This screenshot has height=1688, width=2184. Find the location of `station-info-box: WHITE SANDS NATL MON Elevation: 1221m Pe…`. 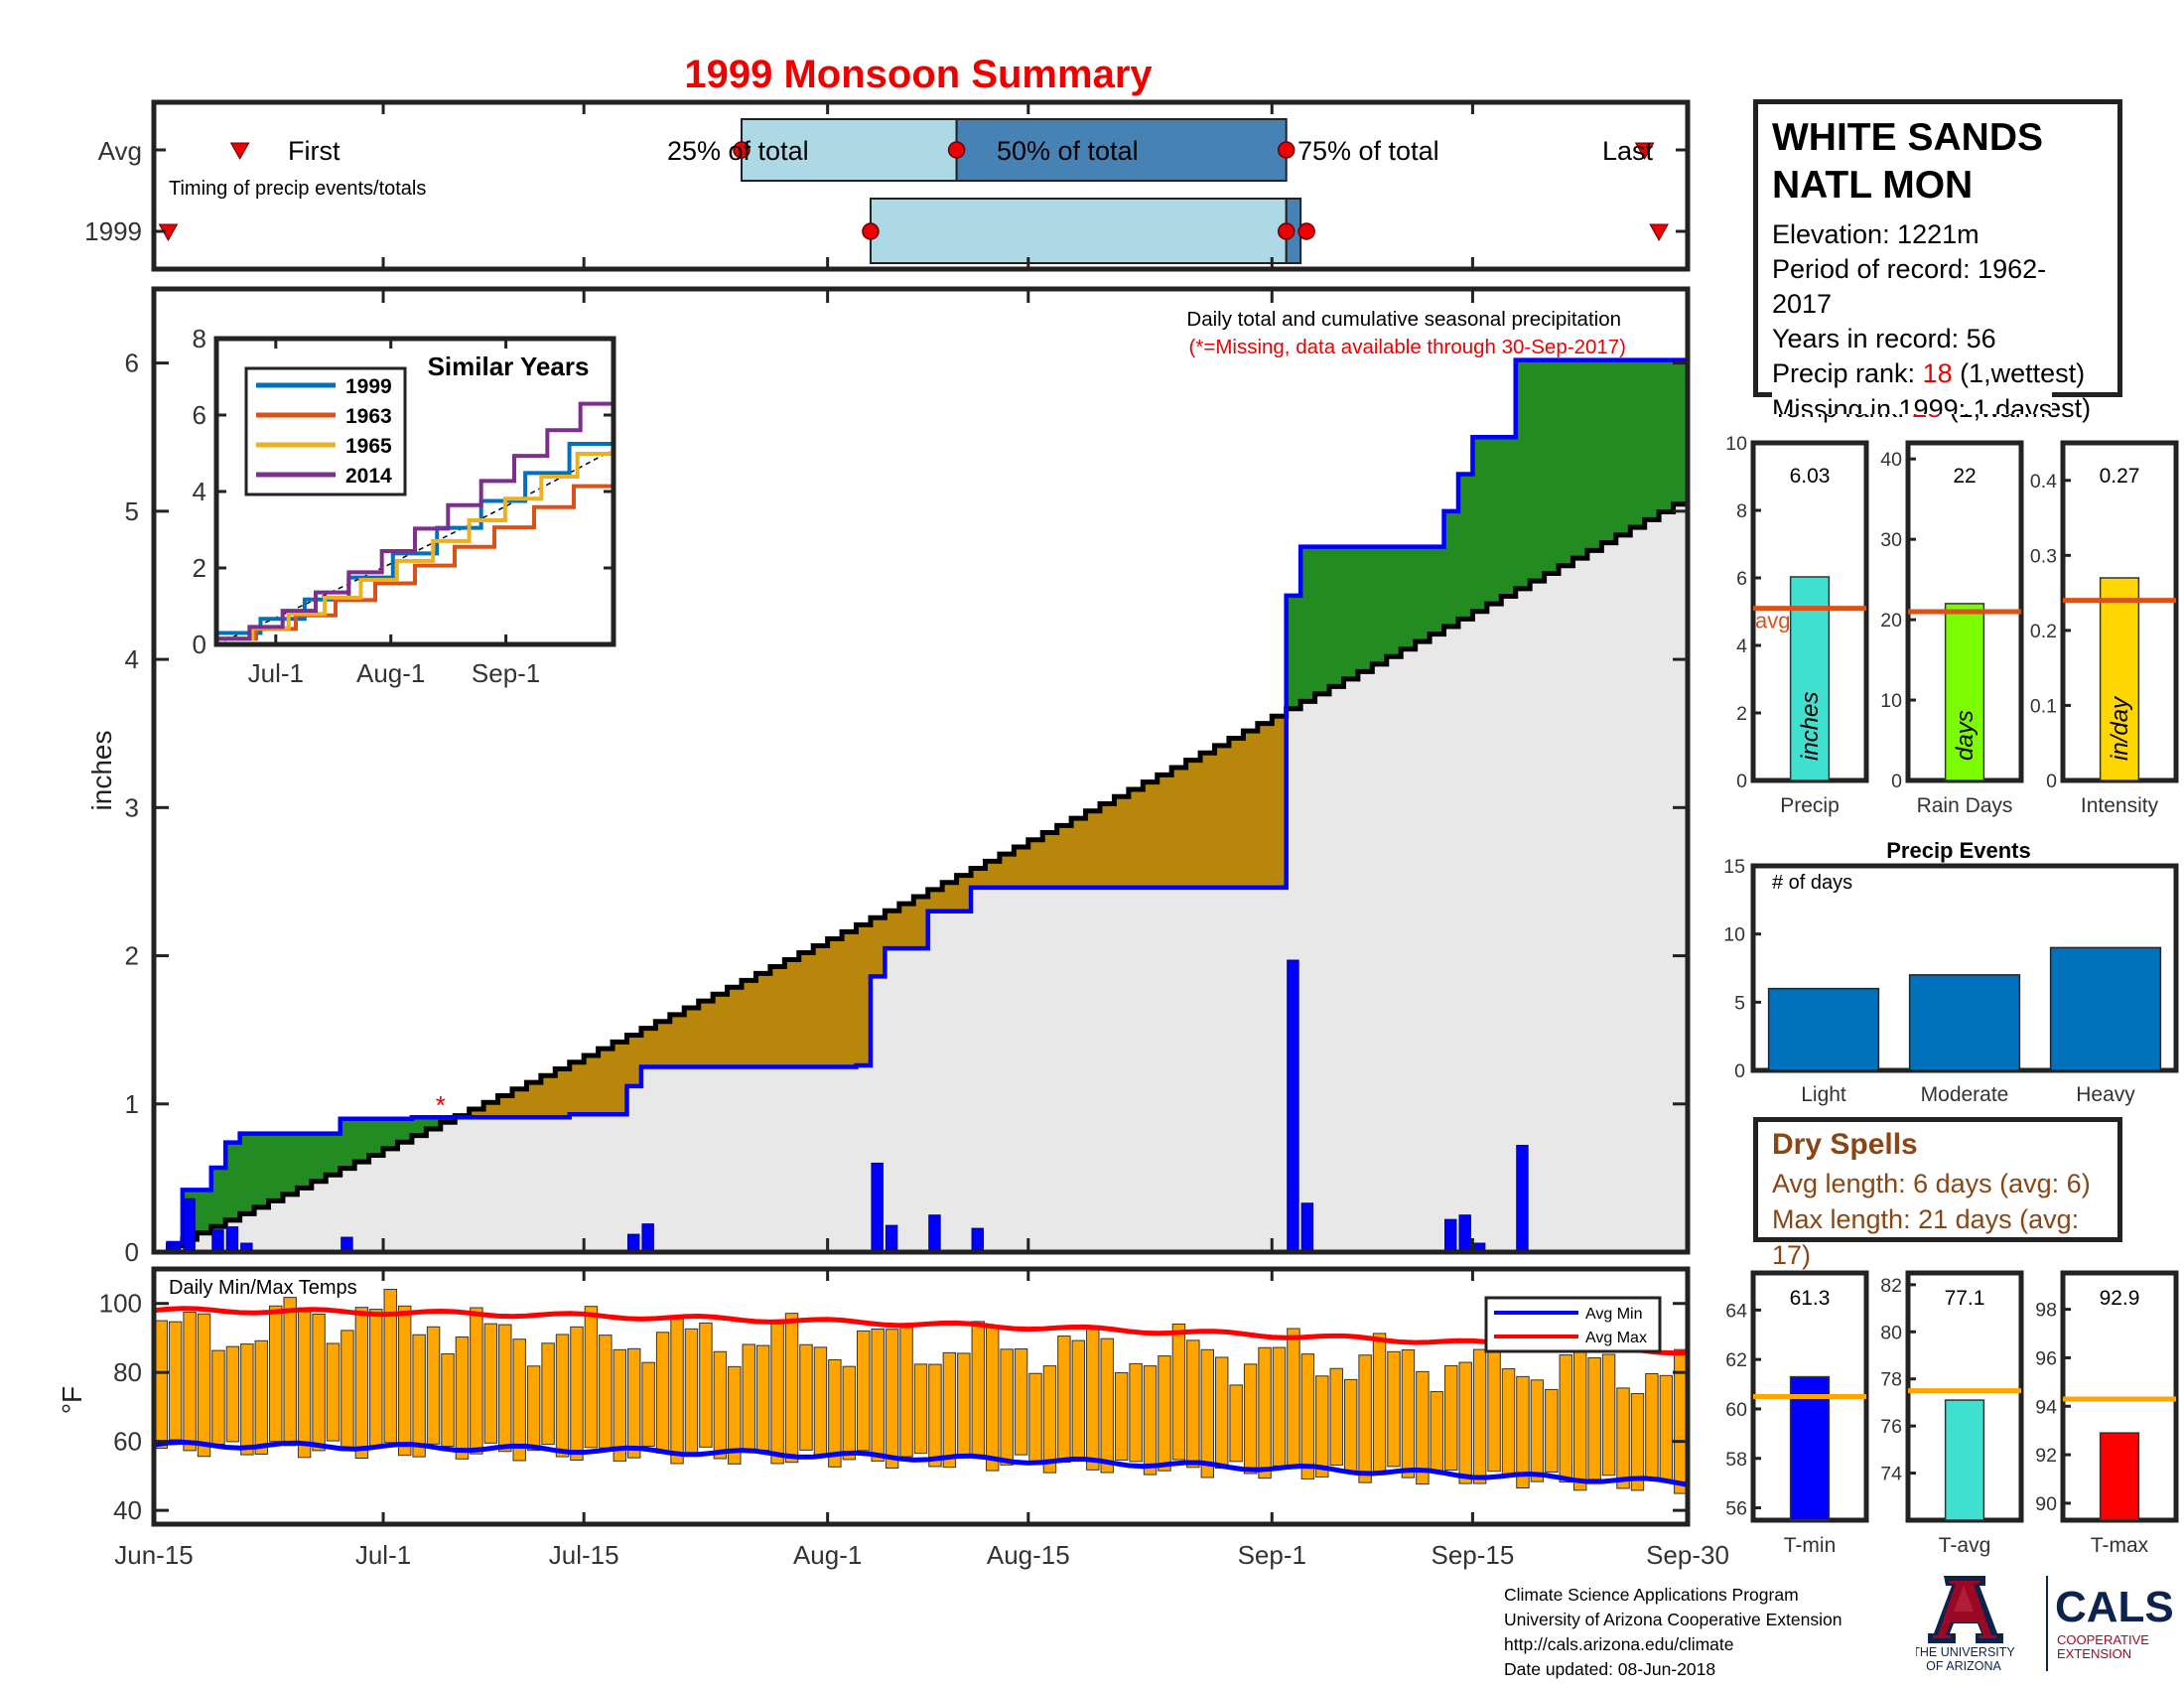

station-info-box: WHITE SANDS NATL MON Elevation: 1221m Pe… is located at coordinates (1937, 261).